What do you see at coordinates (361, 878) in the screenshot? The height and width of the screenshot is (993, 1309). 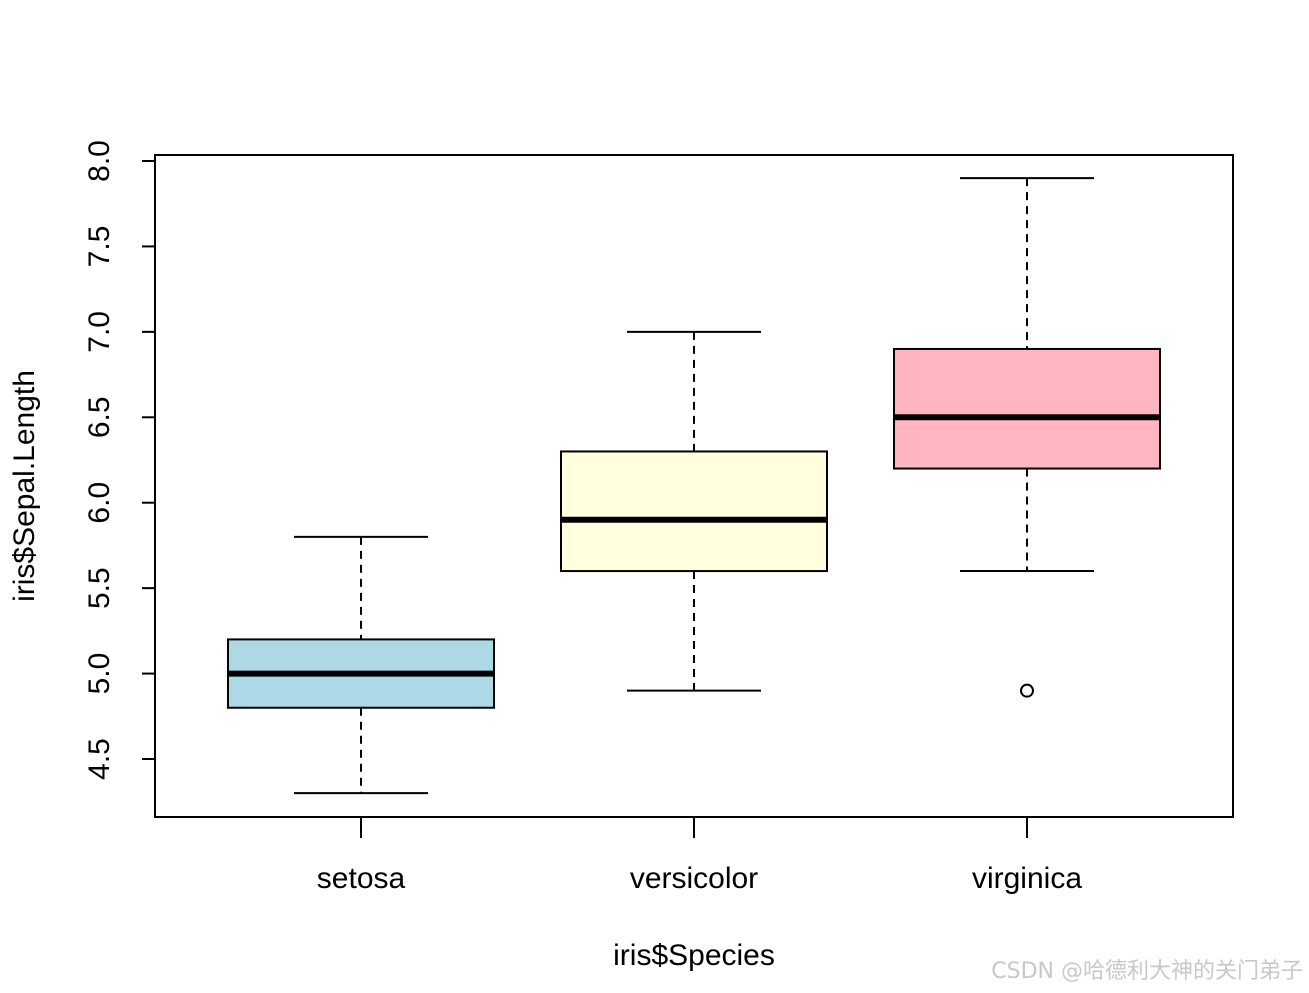 I see `x-tick-label: setosa` at bounding box center [361, 878].